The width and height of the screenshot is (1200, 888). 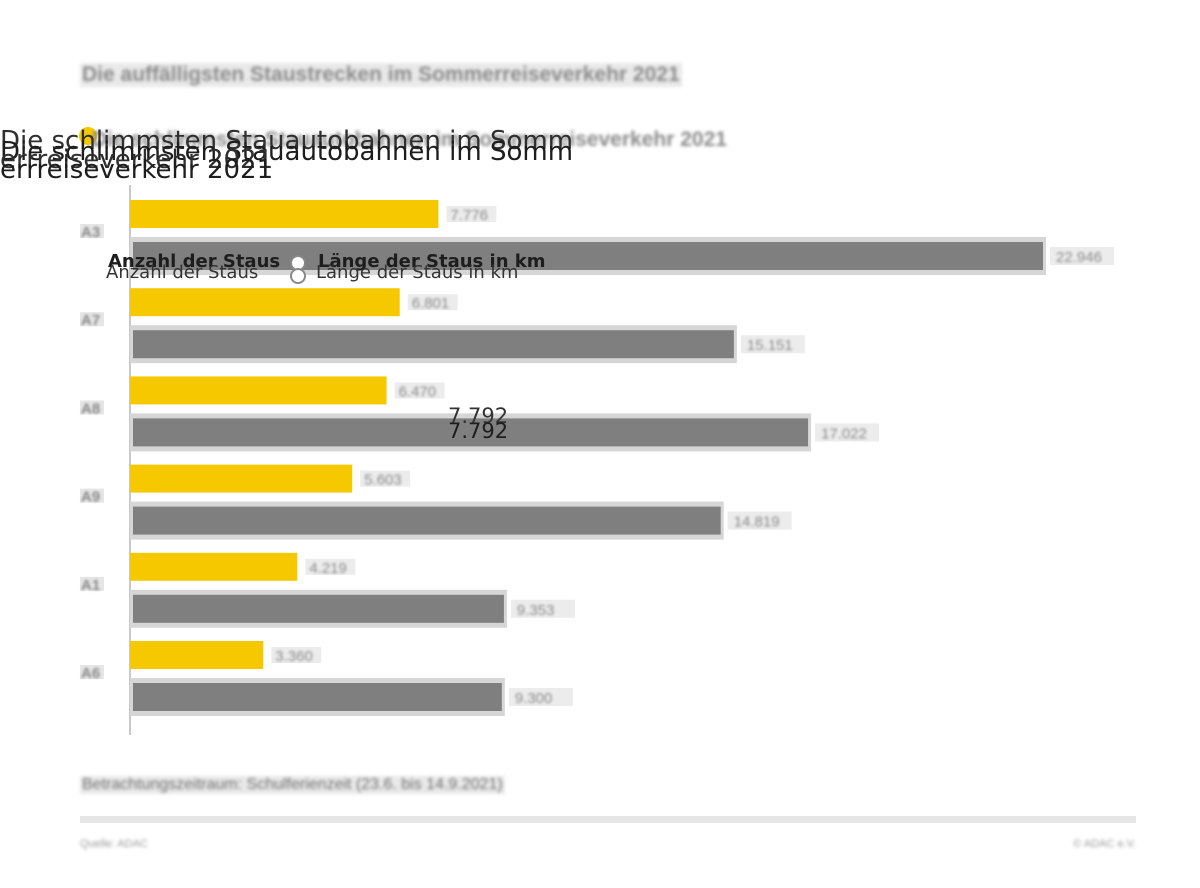 I want to click on count-bar-a8, so click(x=258, y=390).